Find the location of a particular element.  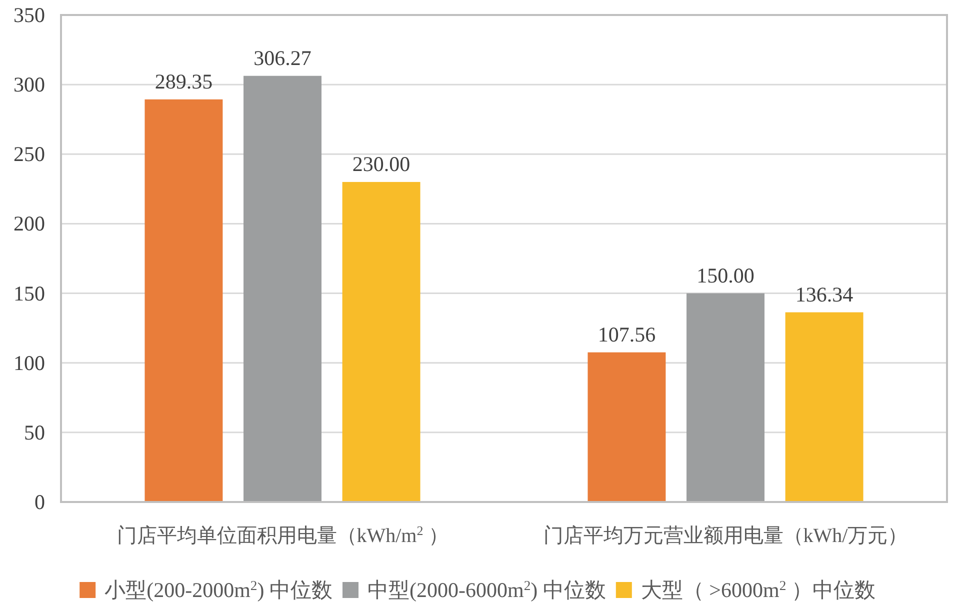

y-tick-label: 200 is located at coordinates (29, 224).